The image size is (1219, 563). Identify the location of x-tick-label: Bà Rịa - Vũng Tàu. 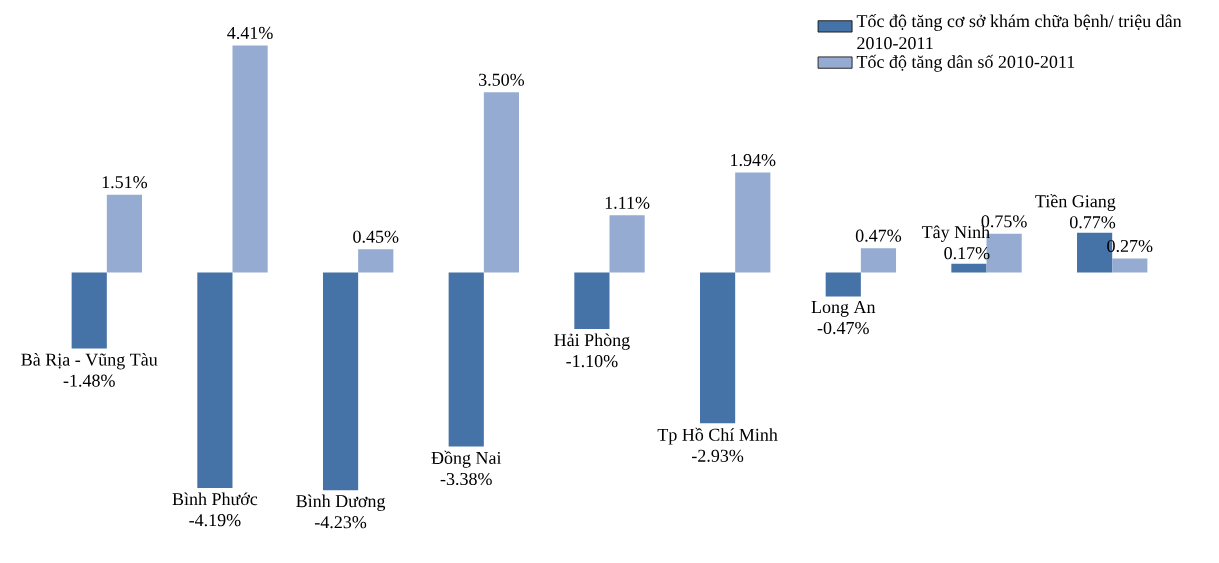
(89, 361).